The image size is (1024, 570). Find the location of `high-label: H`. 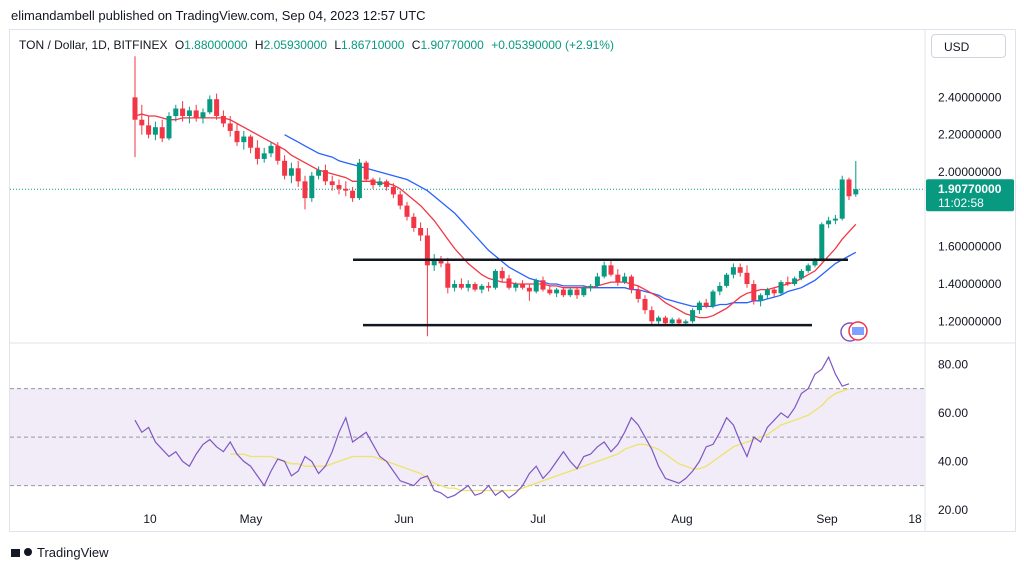

high-label: H is located at coordinates (259, 45).